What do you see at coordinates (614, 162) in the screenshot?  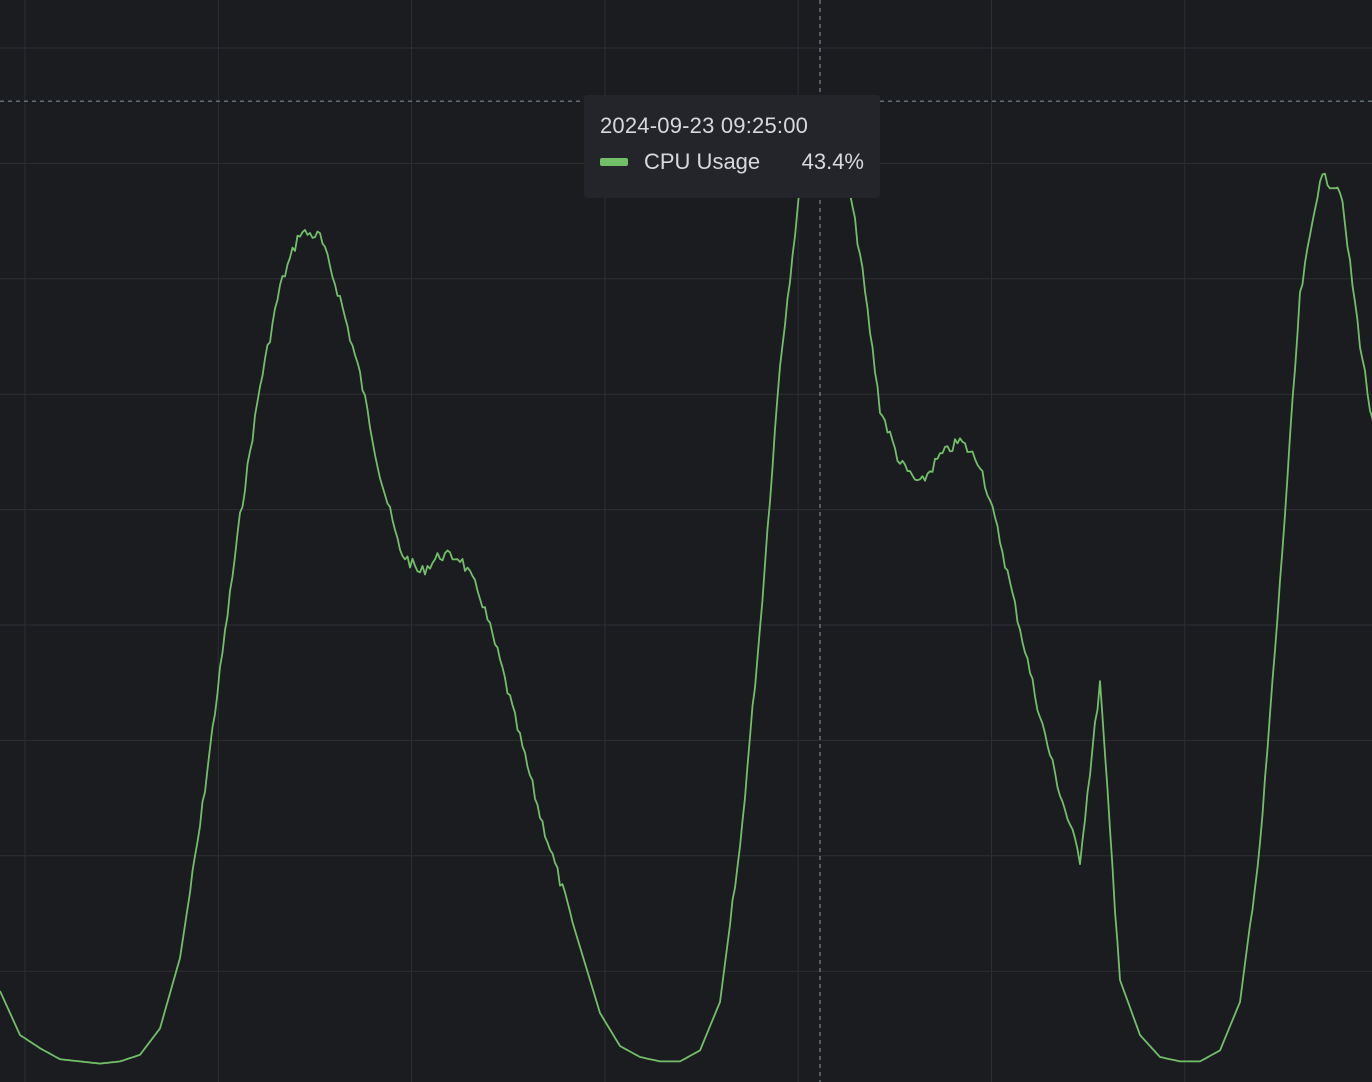 I see `series-color-swatch` at bounding box center [614, 162].